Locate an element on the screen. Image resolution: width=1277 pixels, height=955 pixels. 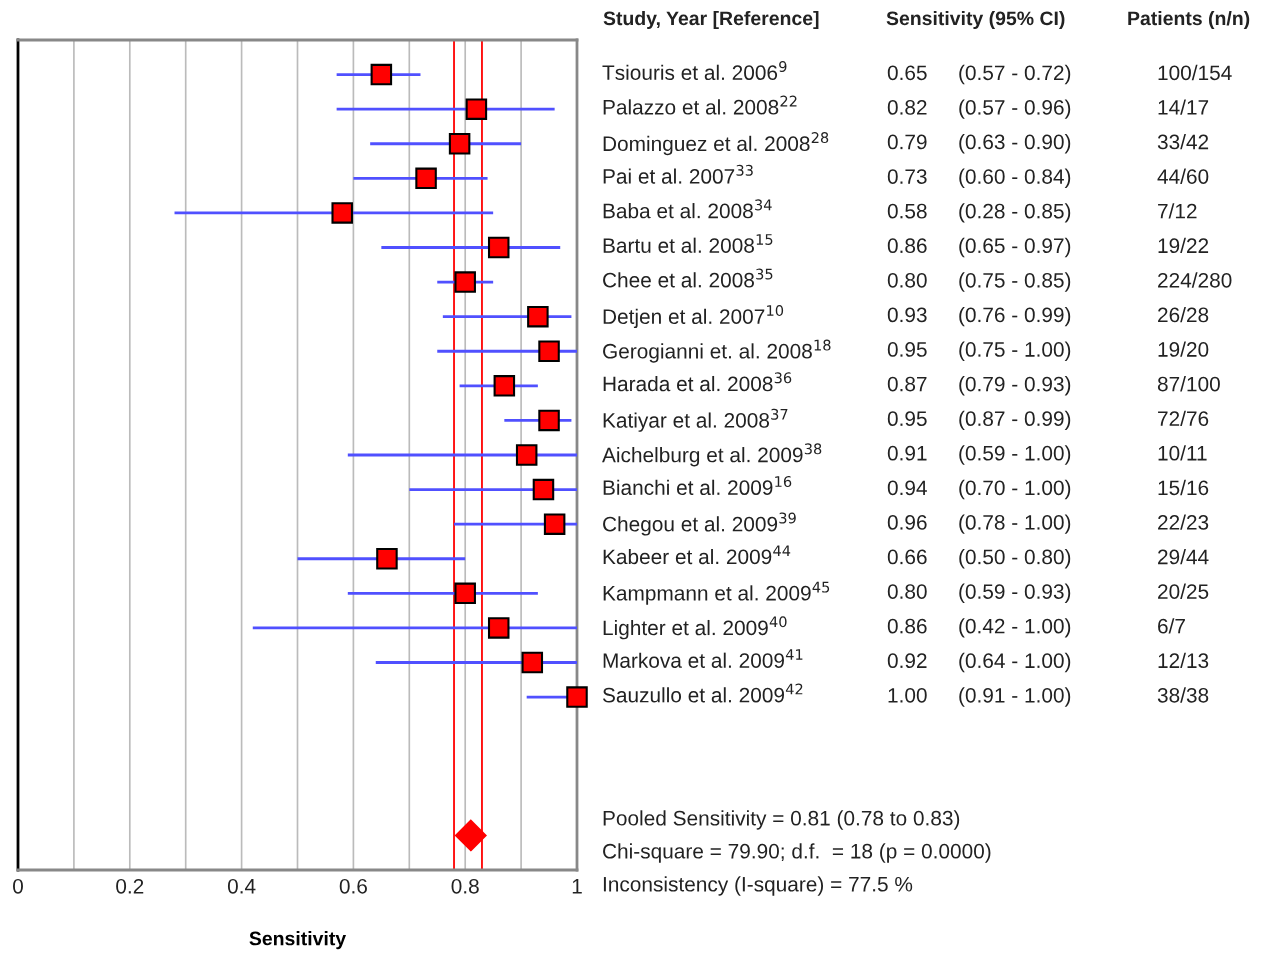
text: 0.95 (0.87 - 0.99) is located at coordinates (979, 420).